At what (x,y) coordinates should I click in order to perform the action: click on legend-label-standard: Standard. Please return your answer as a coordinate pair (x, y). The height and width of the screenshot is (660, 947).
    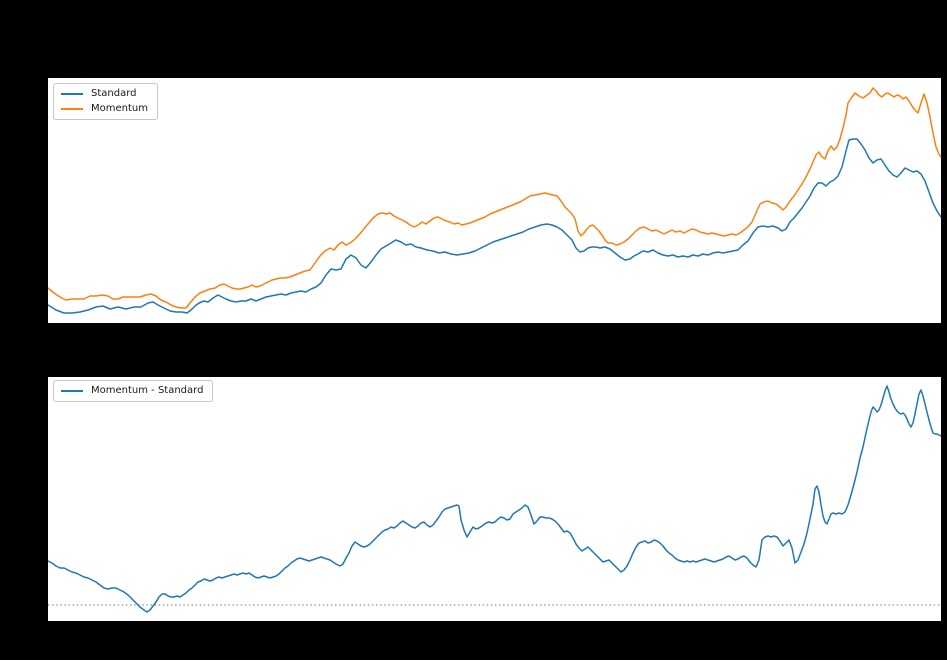
    Looking at the image, I should click on (114, 93).